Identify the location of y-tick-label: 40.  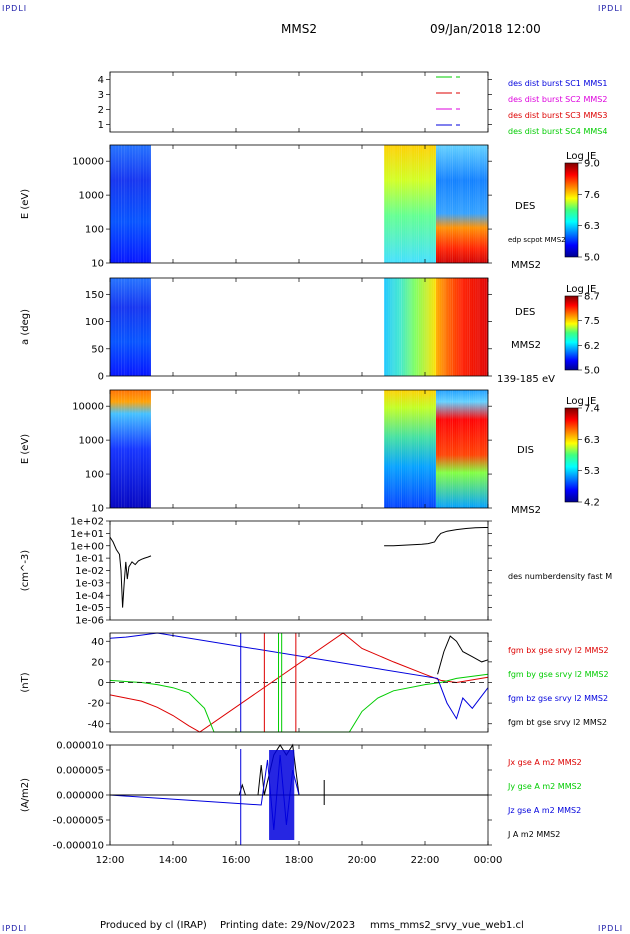
(97, 642).